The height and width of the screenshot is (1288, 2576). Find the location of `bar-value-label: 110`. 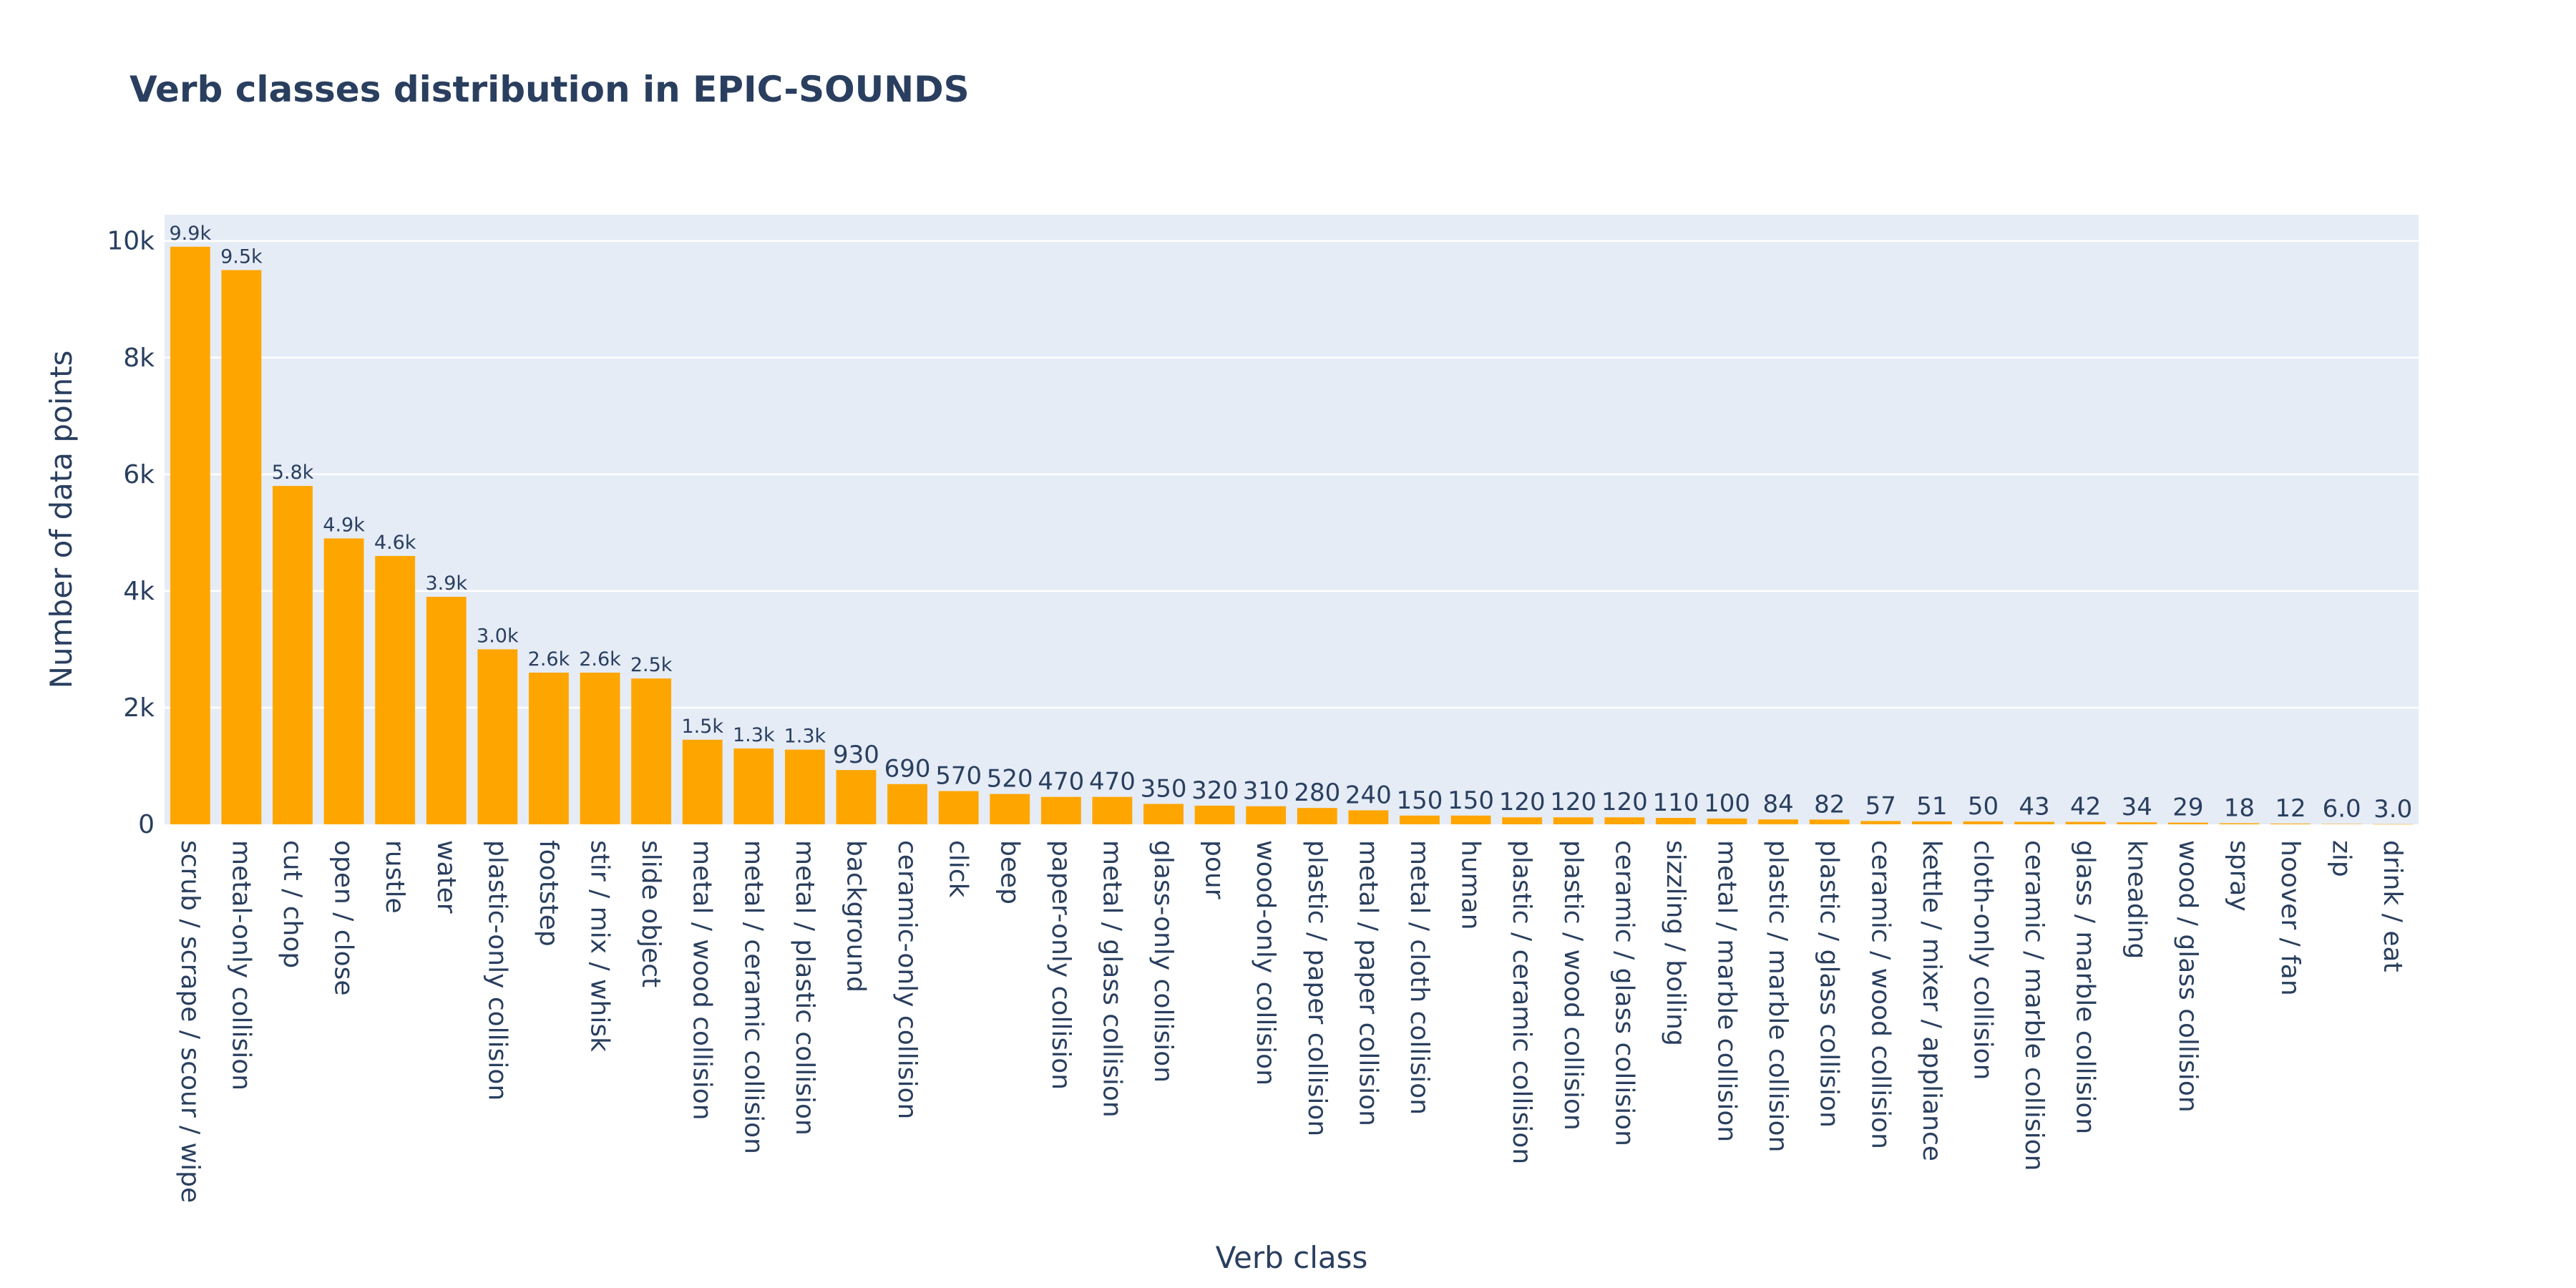

bar-value-label: 110 is located at coordinates (1675, 803).